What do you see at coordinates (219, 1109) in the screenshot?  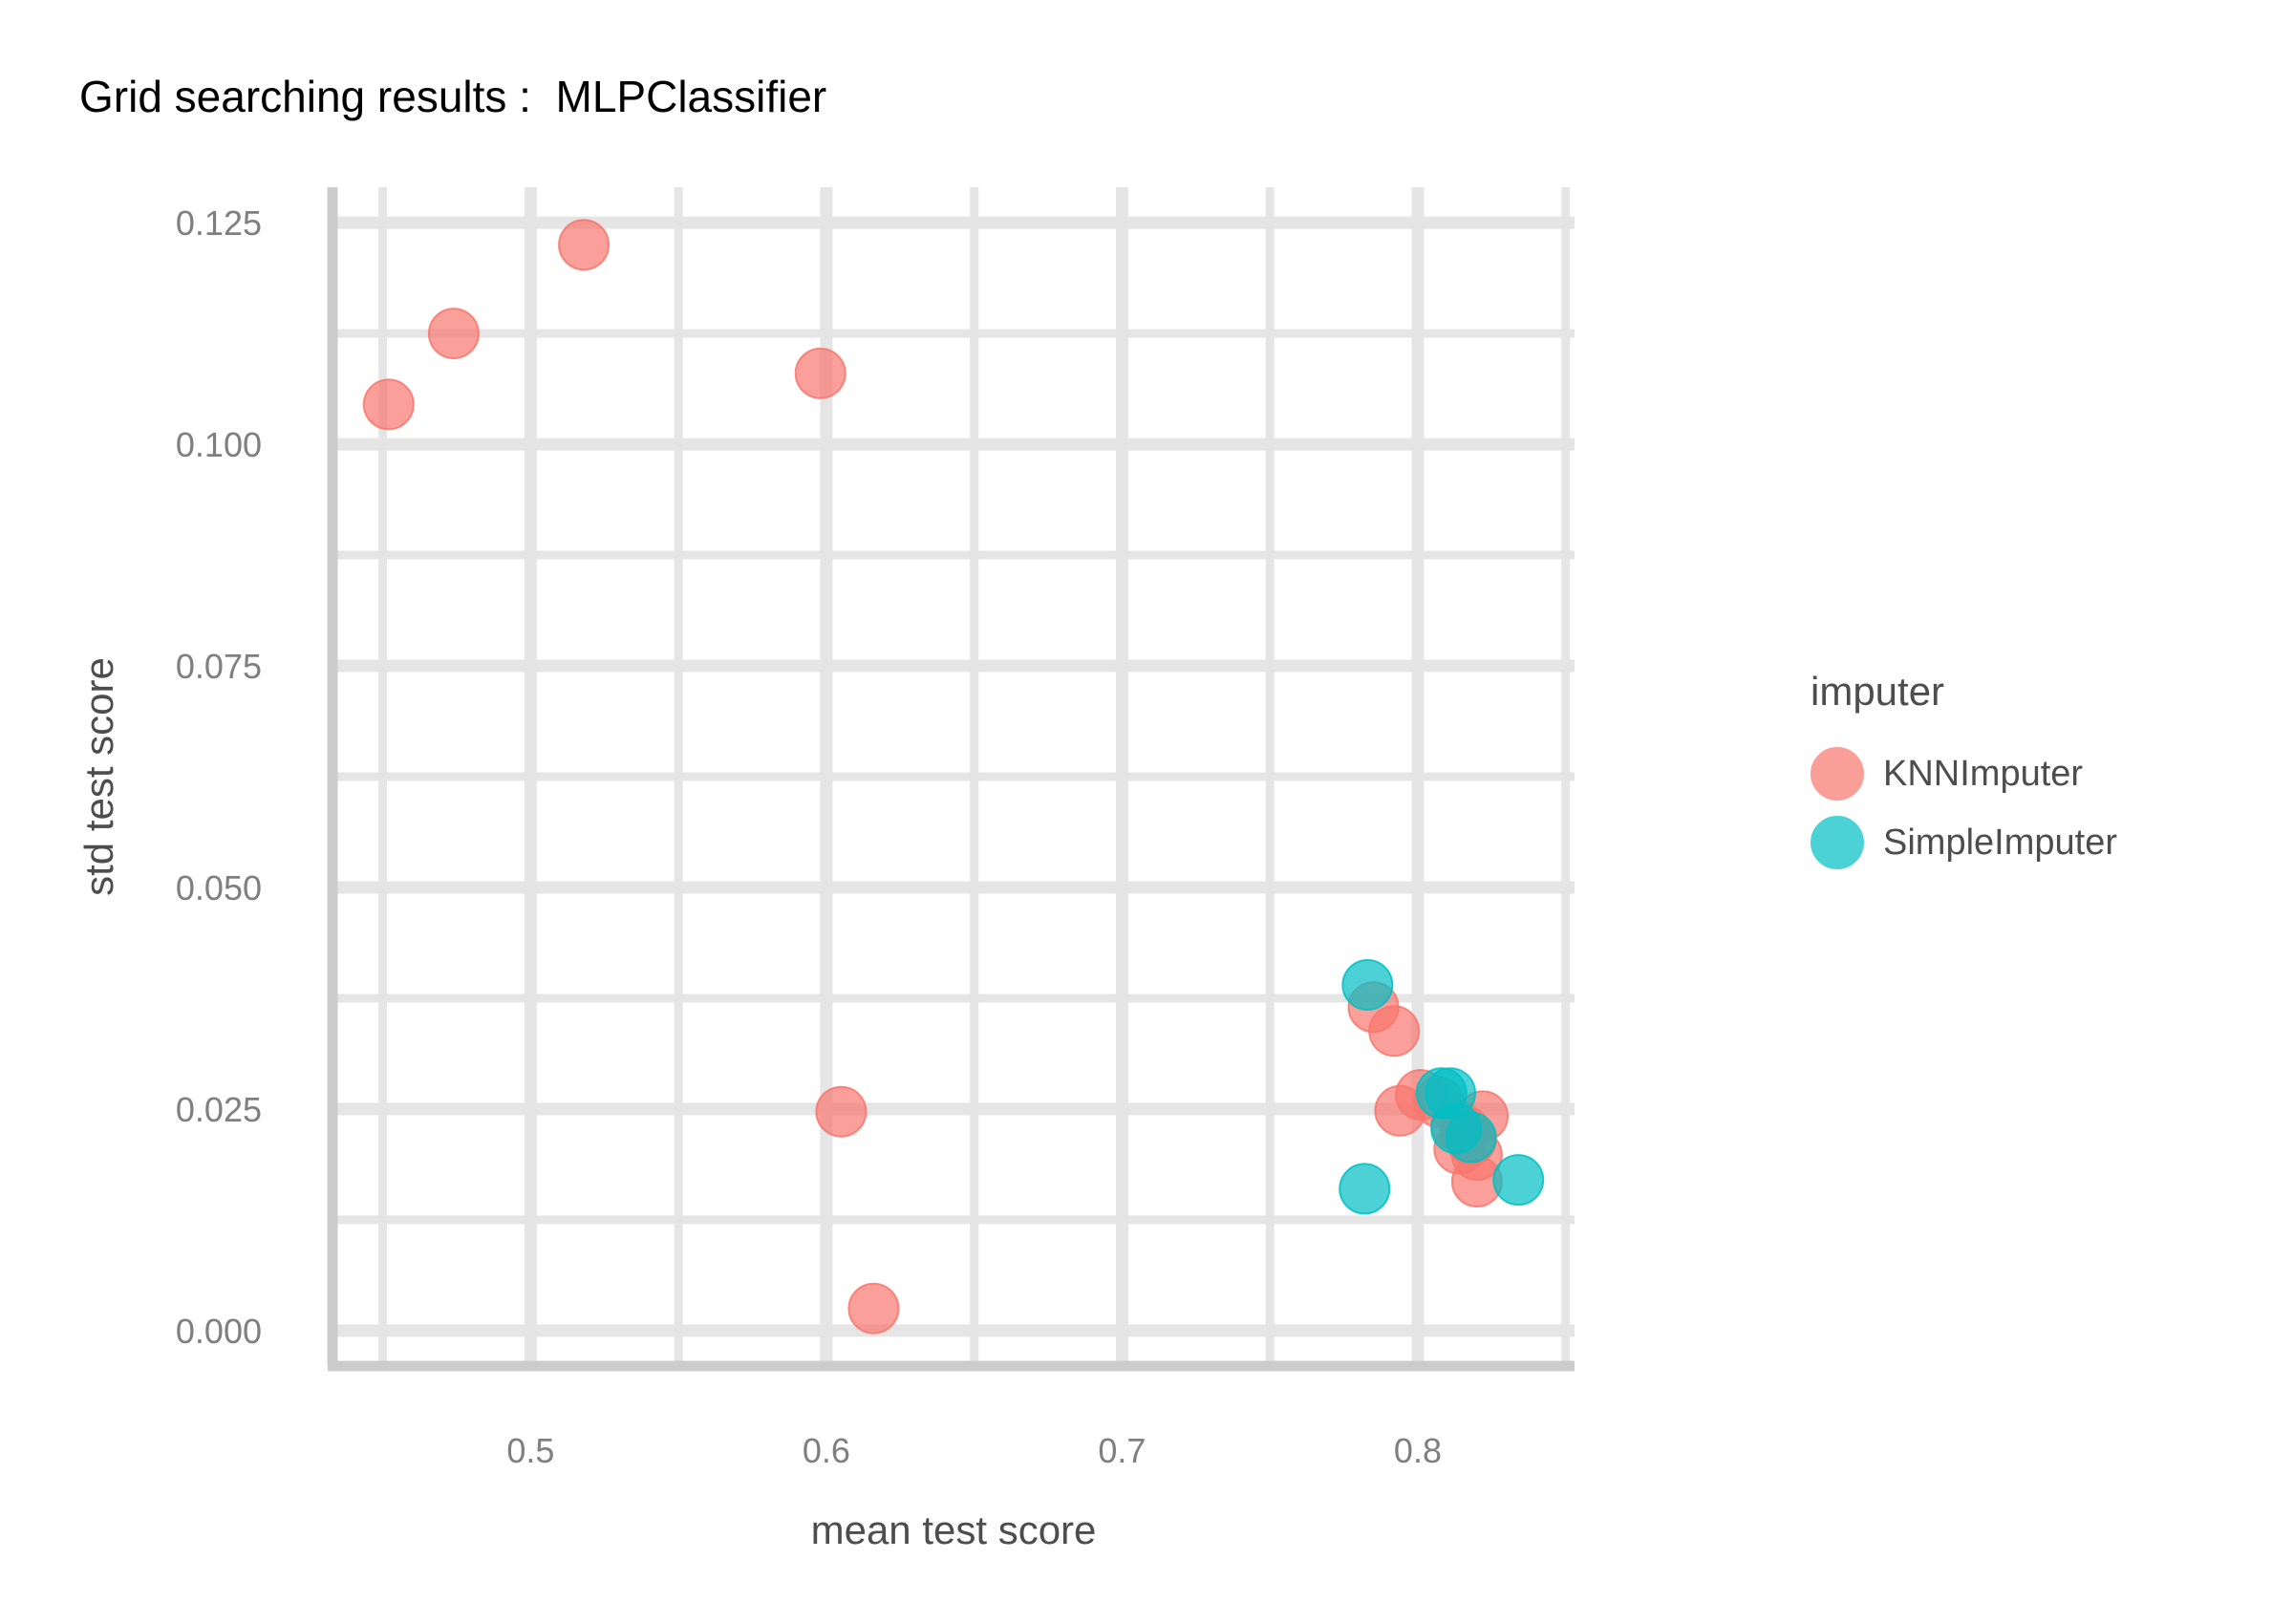 I see `y-tick-label: 0.025` at bounding box center [219, 1109].